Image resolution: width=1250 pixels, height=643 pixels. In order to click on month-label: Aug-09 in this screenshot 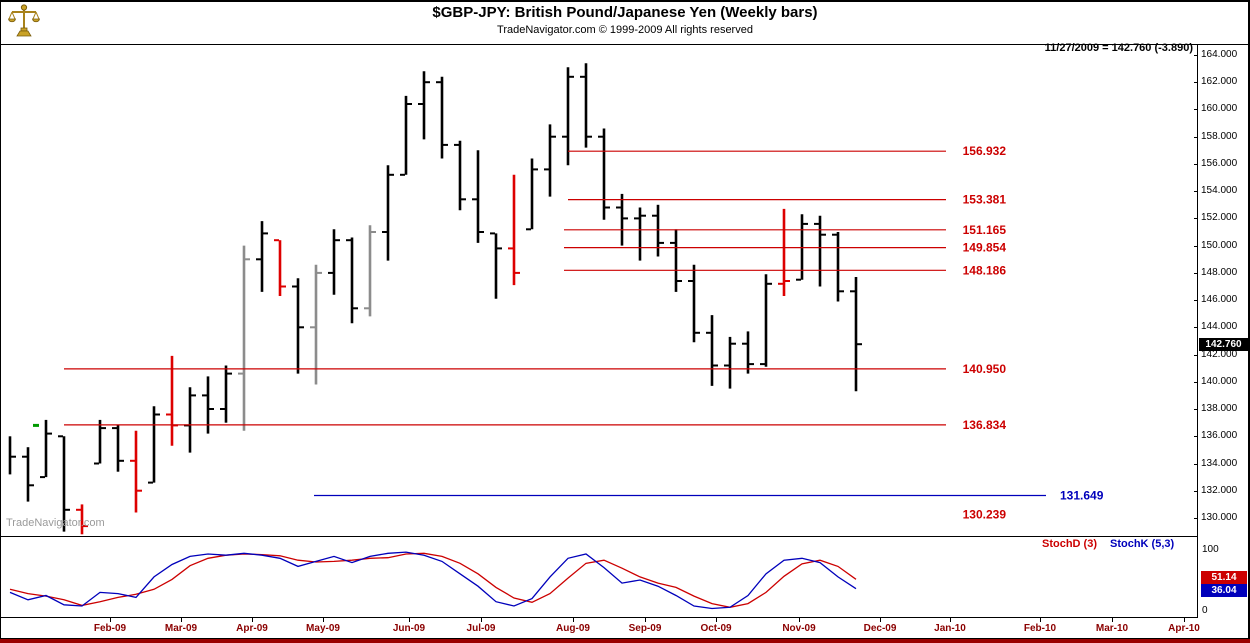, I will do `click(573, 628)`.